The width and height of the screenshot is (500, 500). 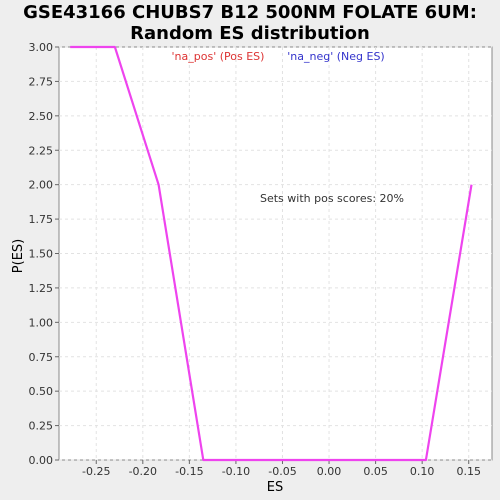 I want to click on legend-pos-es: 'na_pos' (Pos ES), so click(x=218, y=56).